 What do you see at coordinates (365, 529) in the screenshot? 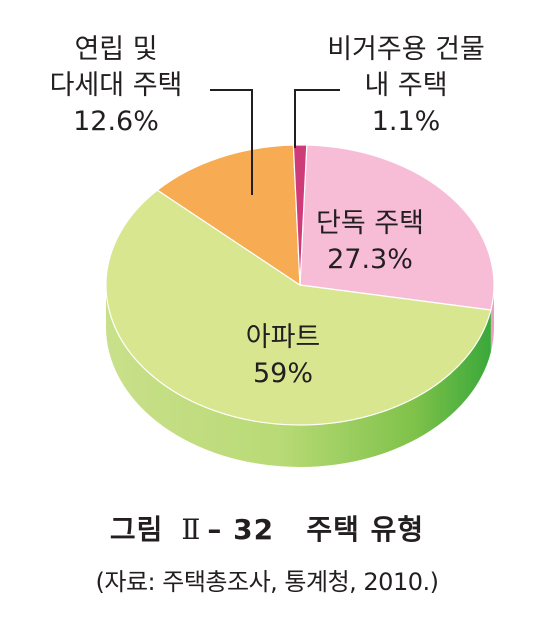
I see `caption-title-text: 주택 유형` at bounding box center [365, 529].